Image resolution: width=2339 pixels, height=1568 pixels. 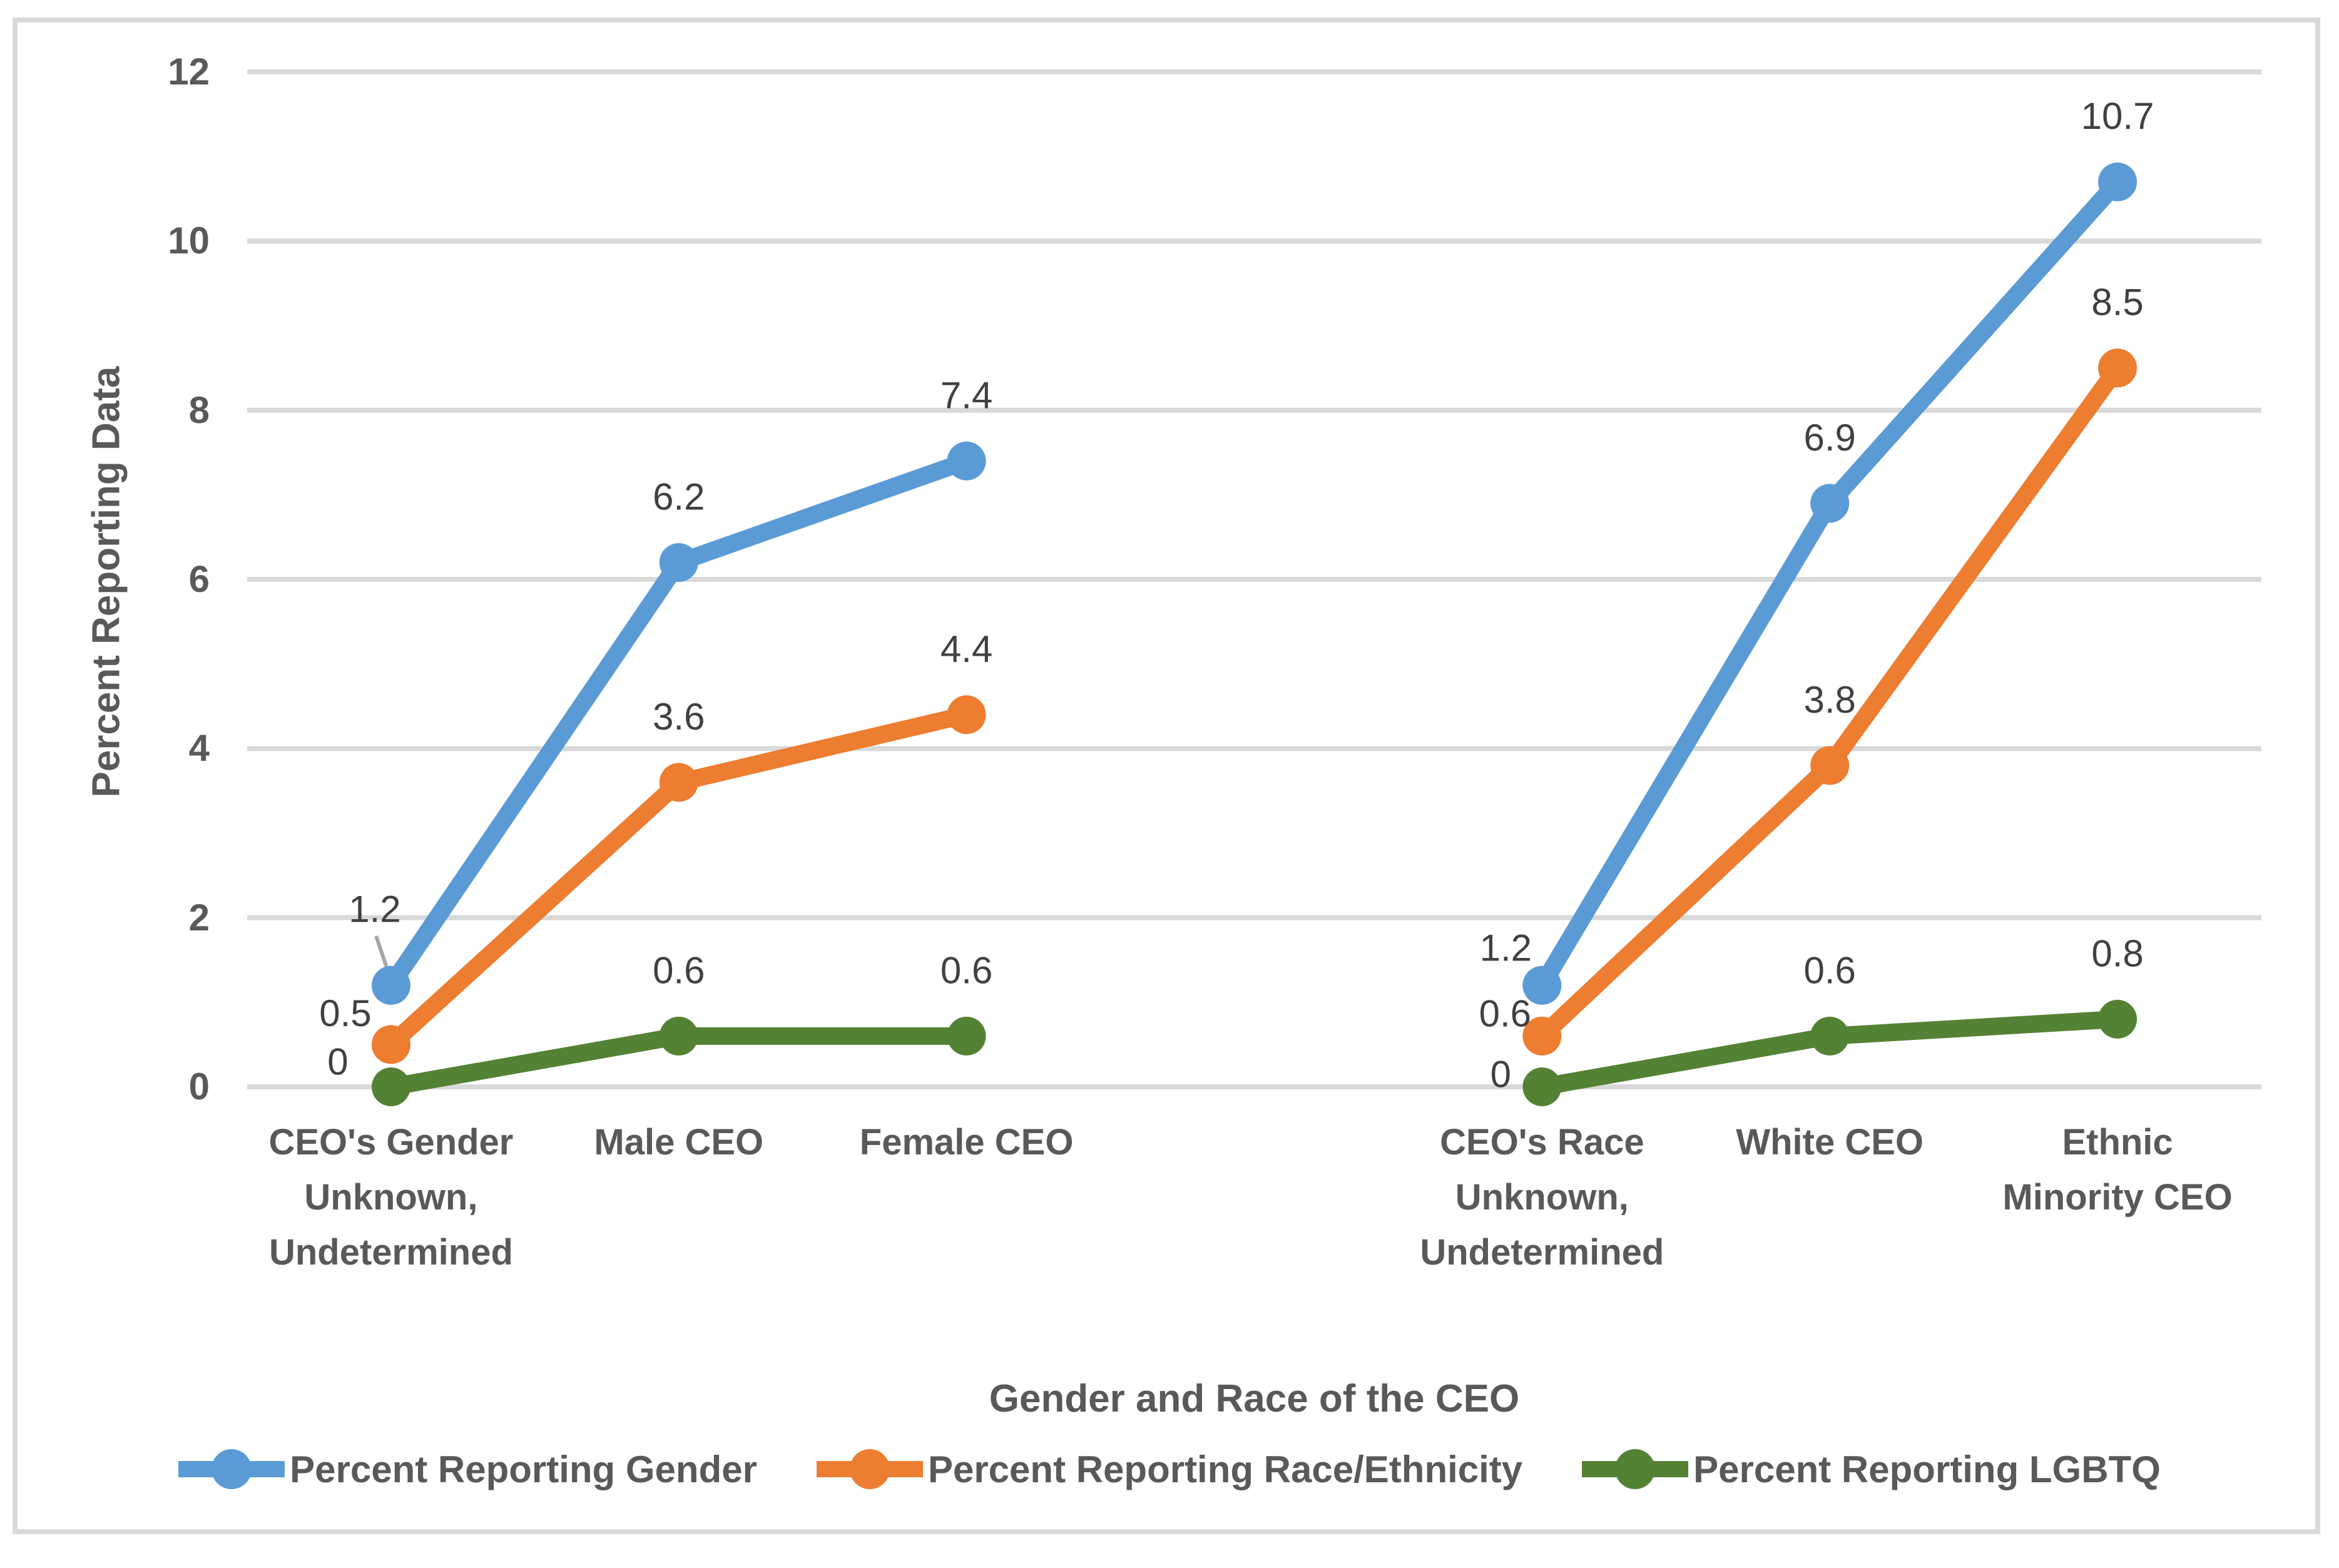 I want to click on y-tick-label: 6, so click(x=199, y=579).